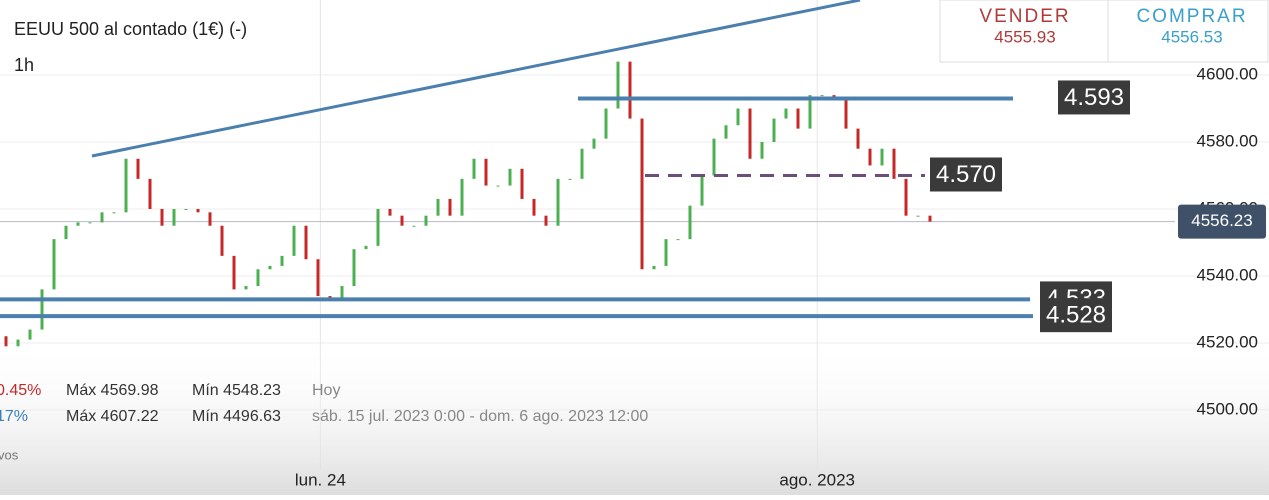 This screenshot has width=1269, height=500. What do you see at coordinates (1024, 36) in the screenshot?
I see `sell-price: 4555.93` at bounding box center [1024, 36].